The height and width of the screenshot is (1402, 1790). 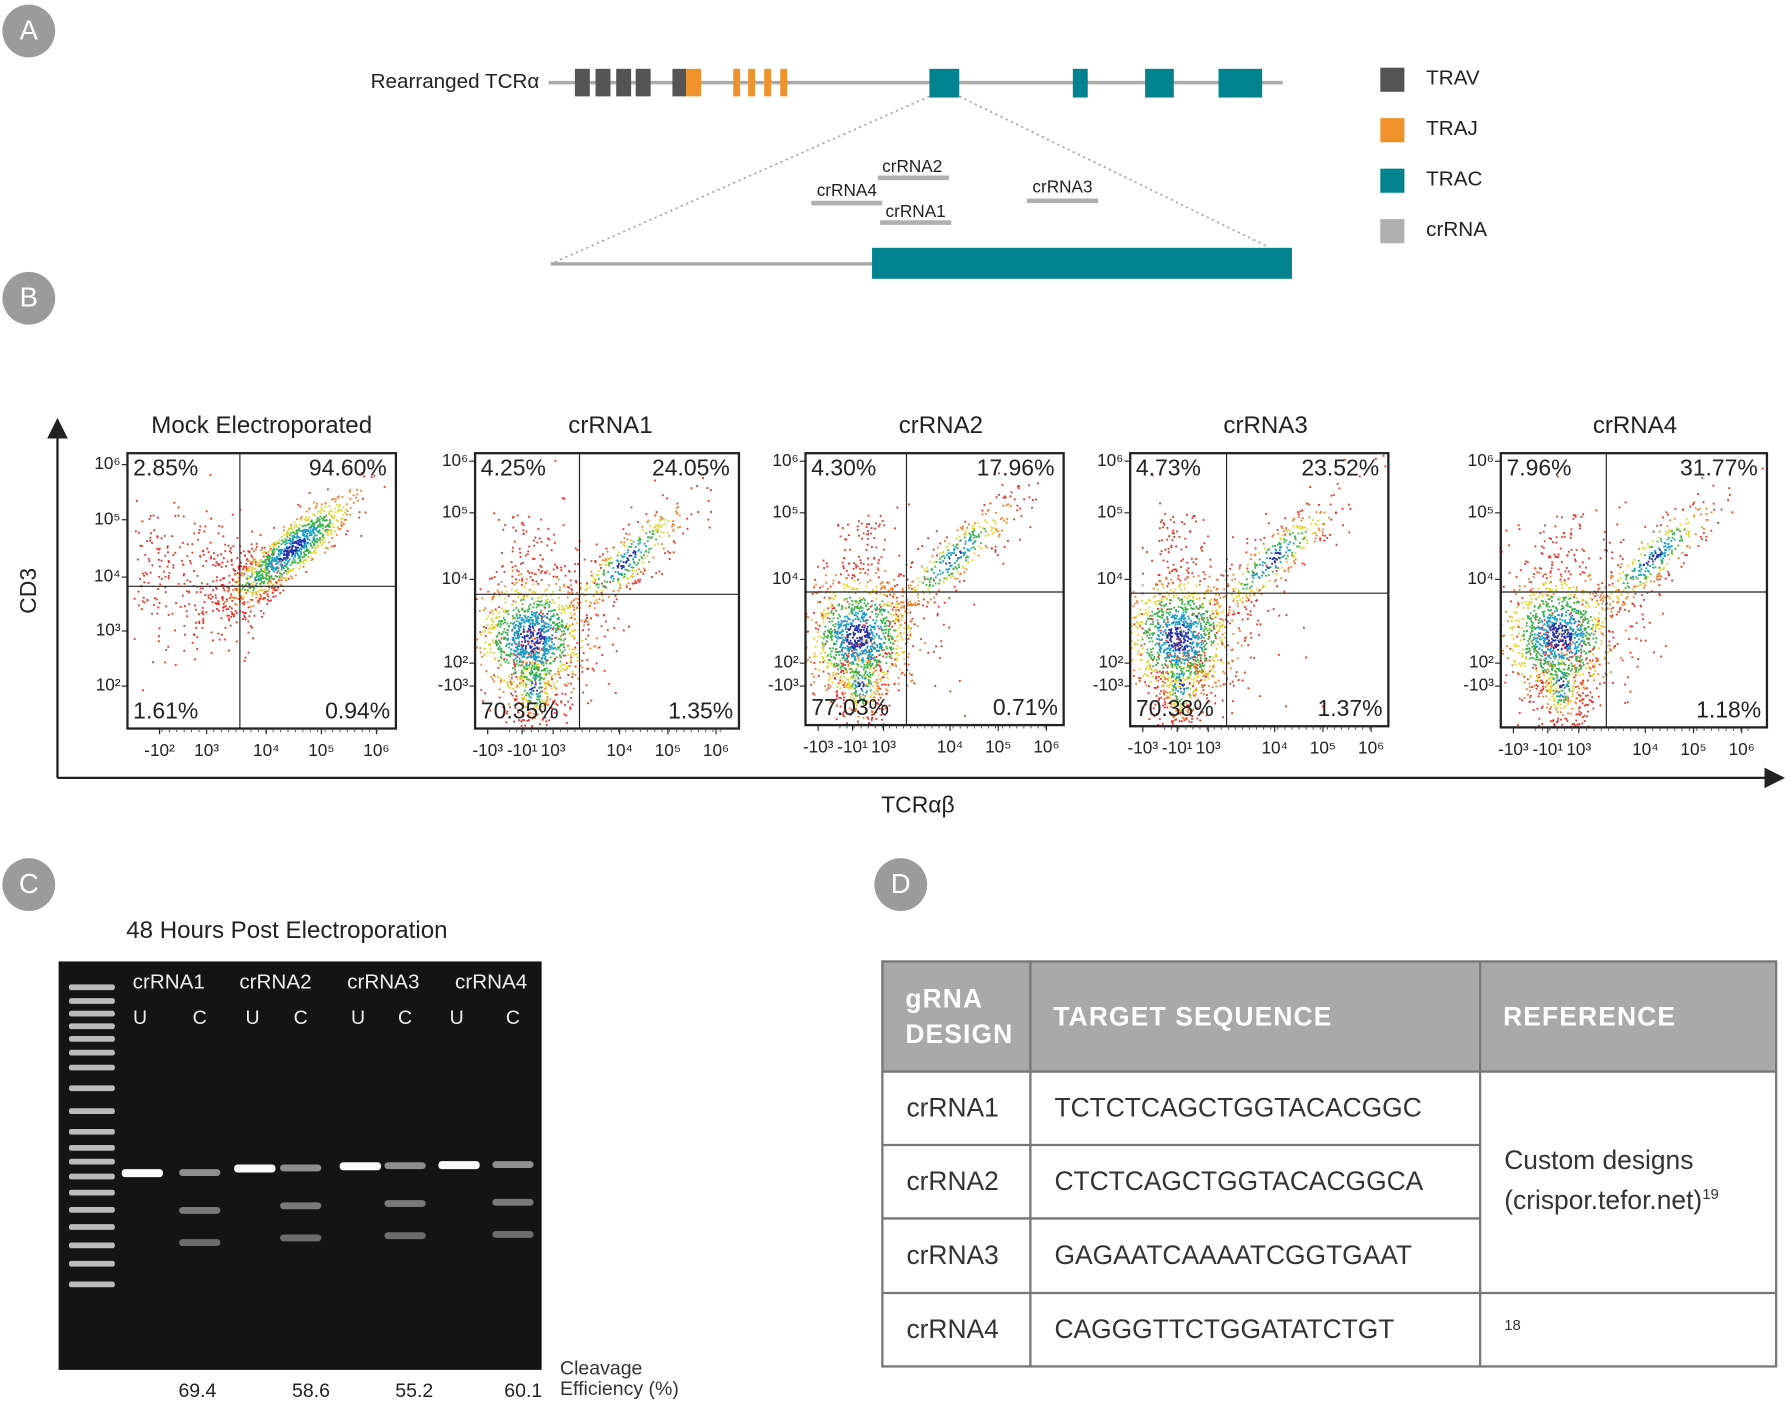 I want to click on table-cell: CAGGGTTCTGGATATCTGT, so click(x=1224, y=1329).